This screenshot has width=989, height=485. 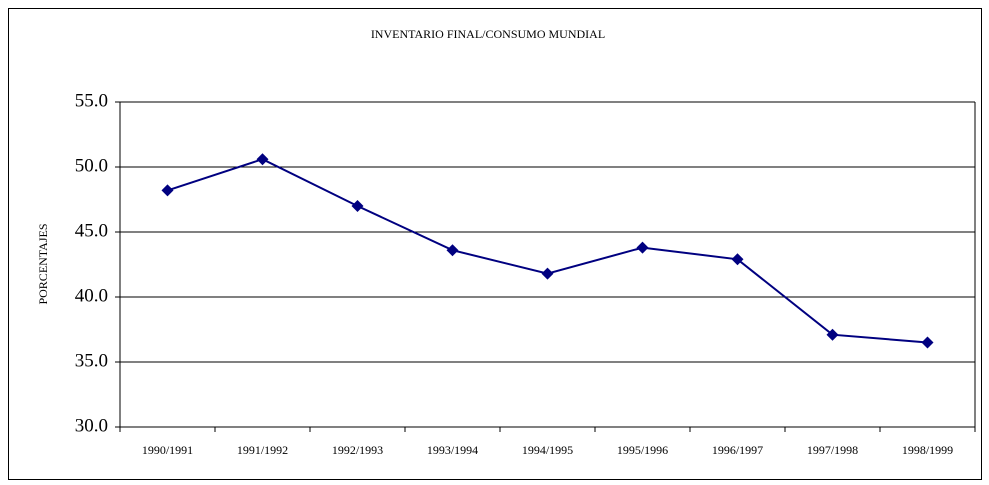 I want to click on x-tick-label: 1992/1993, so click(x=357, y=450).